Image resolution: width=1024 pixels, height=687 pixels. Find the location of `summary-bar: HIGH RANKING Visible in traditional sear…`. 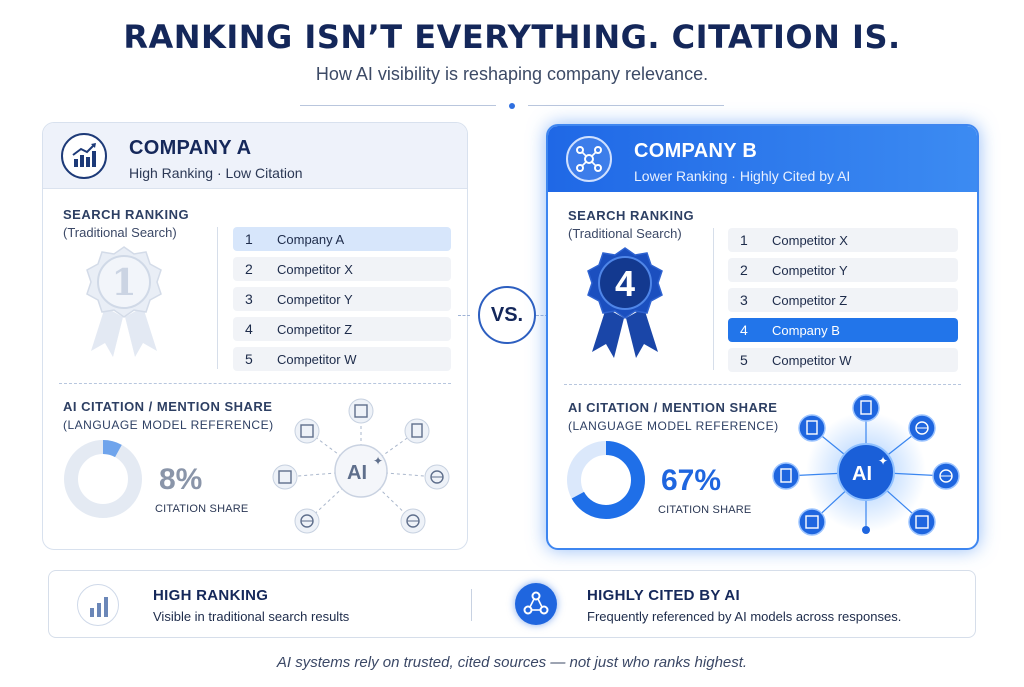

summary-bar: HIGH RANKING Visible in traditional sear… is located at coordinates (512, 604).